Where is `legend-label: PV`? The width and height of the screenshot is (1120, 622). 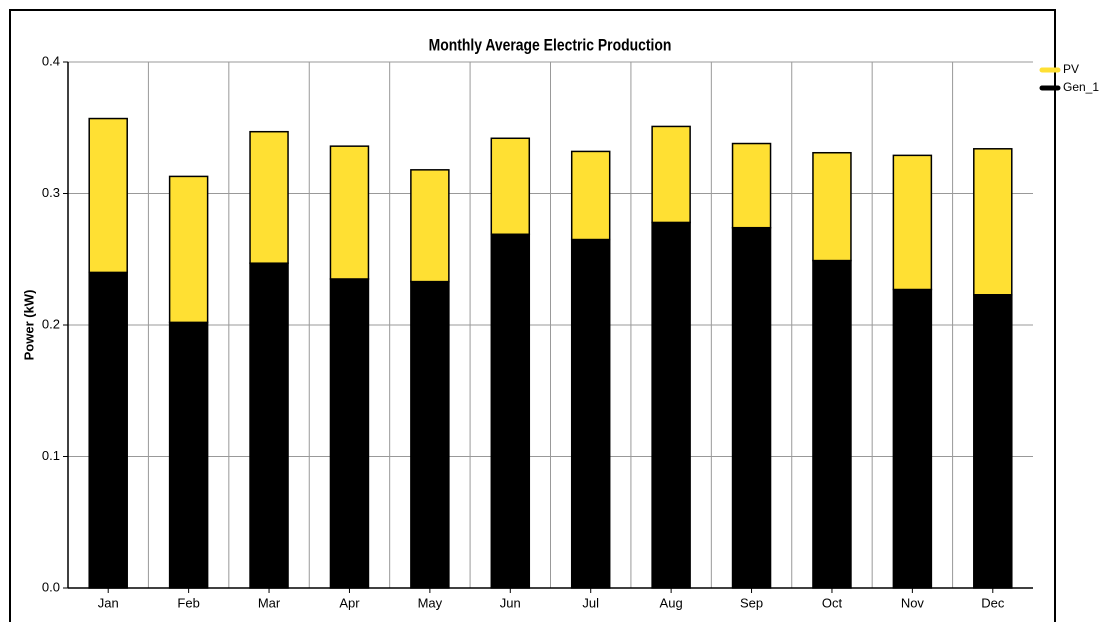
legend-label: PV is located at coordinates (1071, 69).